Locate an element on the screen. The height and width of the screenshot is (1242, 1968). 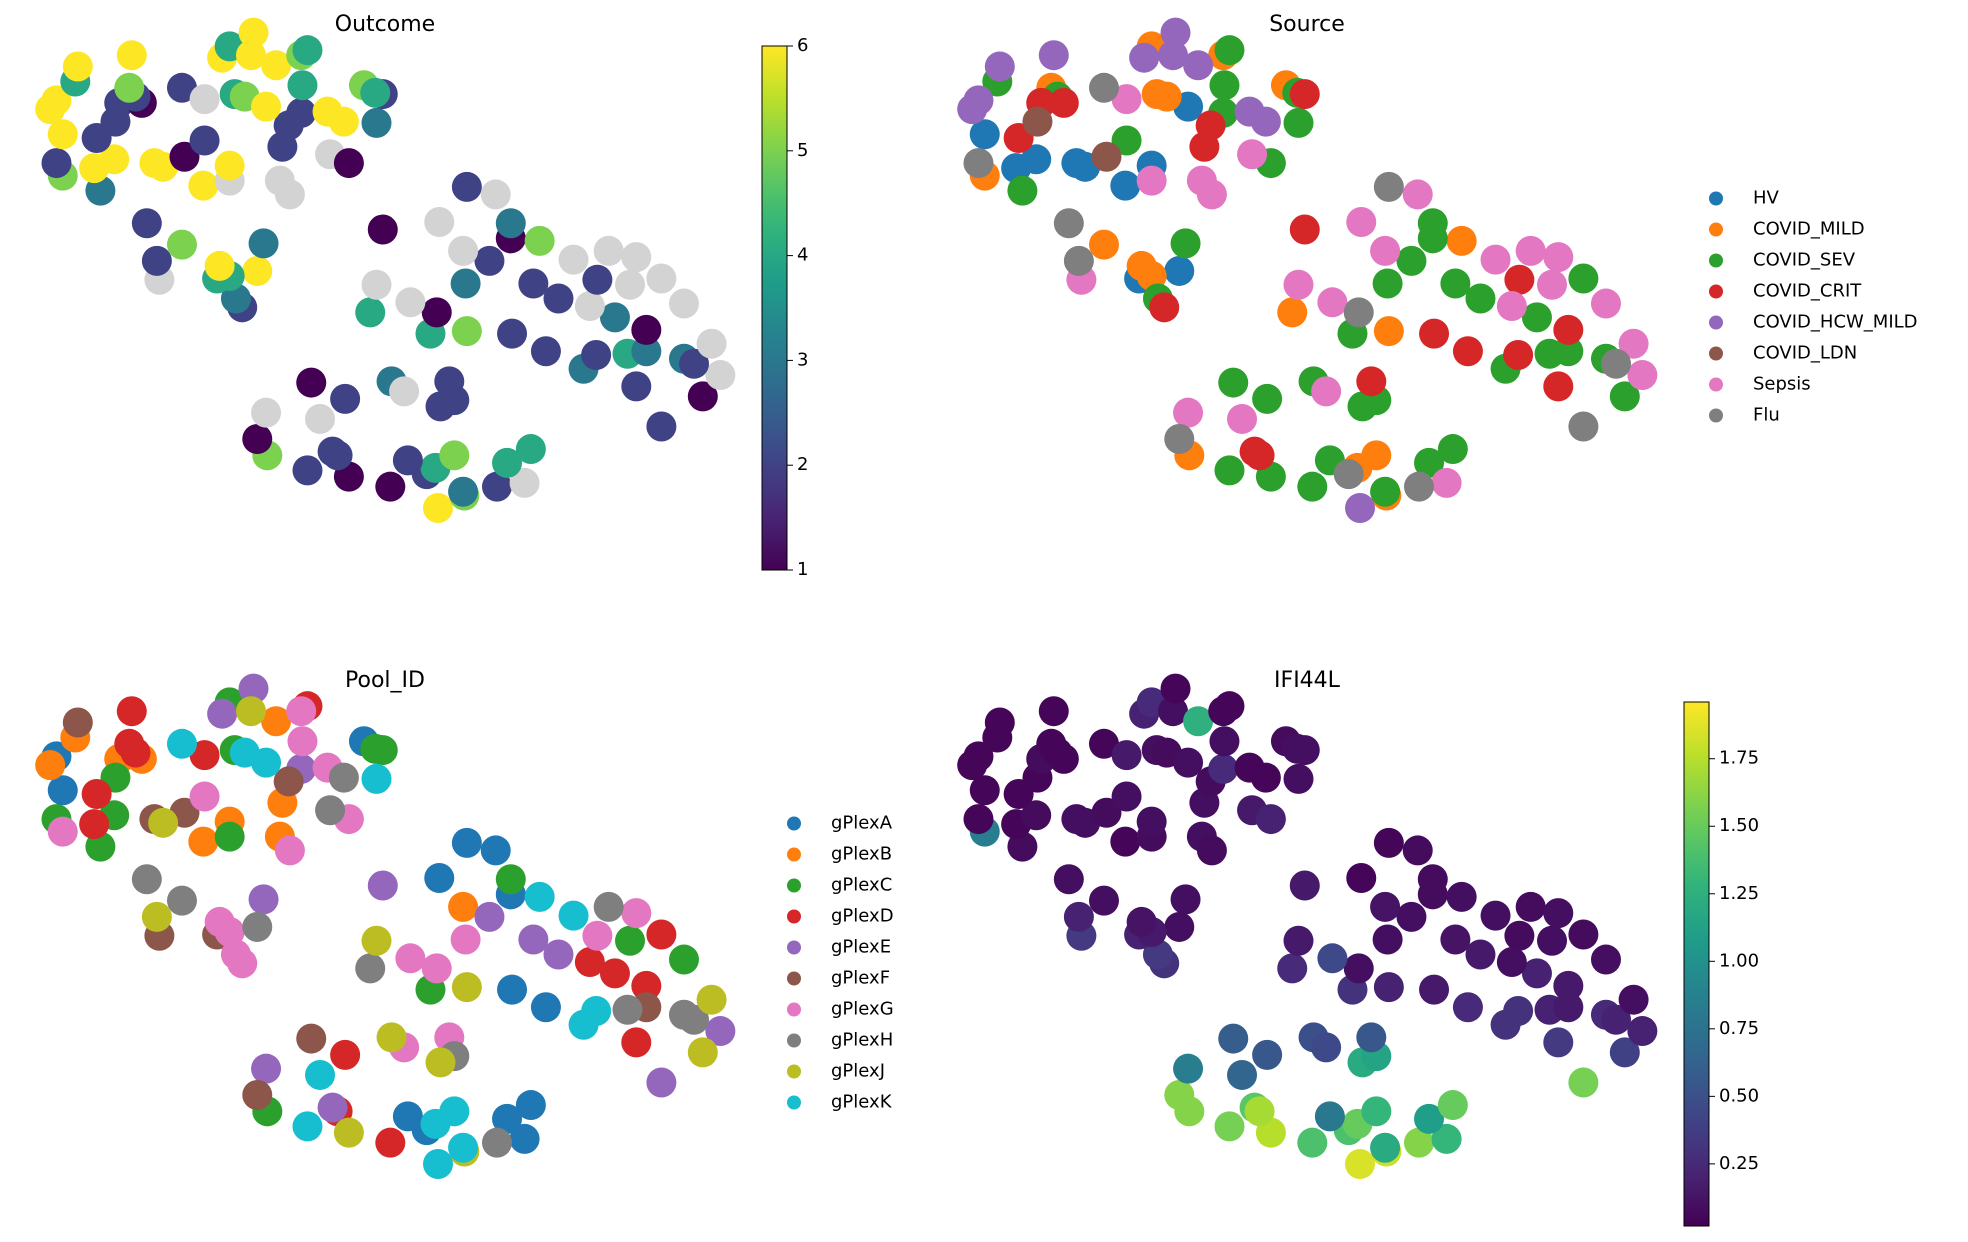
colorbar-tick-label: 2 is located at coordinates (802, 464).